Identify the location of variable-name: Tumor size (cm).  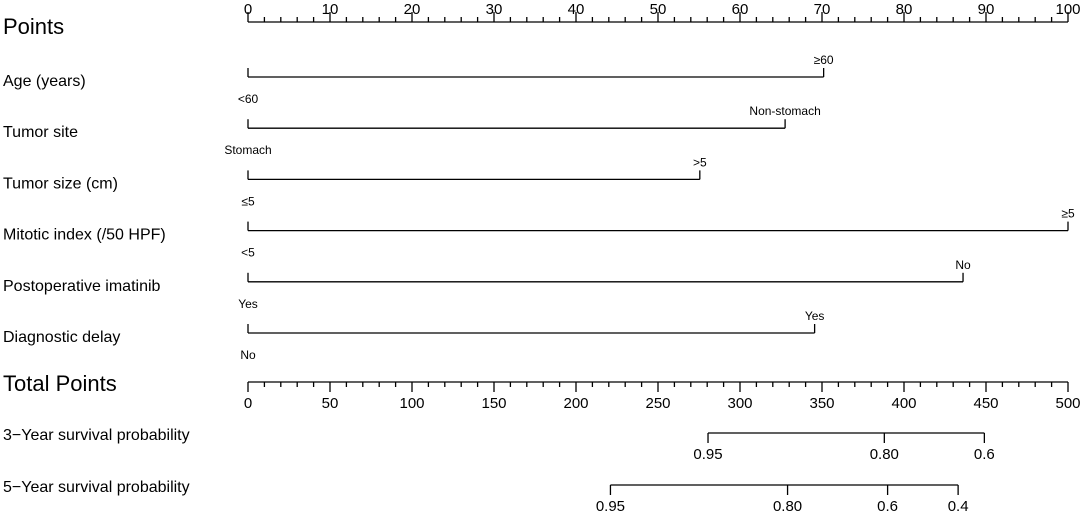
(60, 183).